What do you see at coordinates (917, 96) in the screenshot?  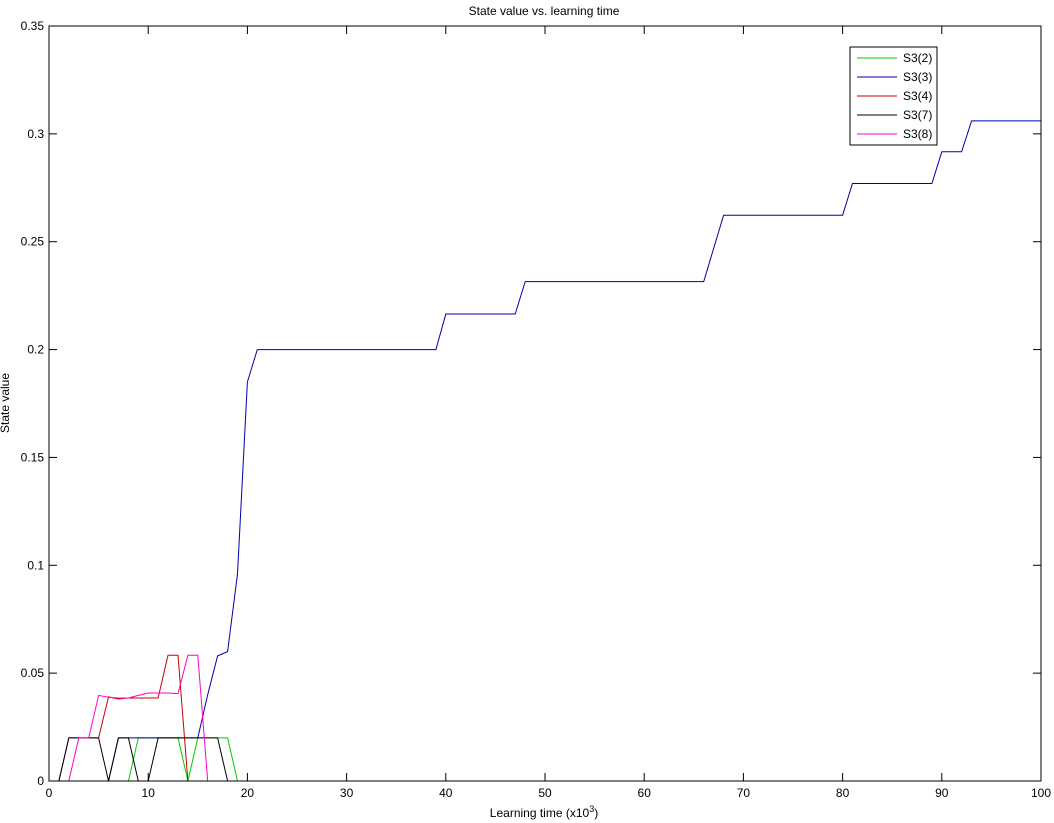 I see `legend-label: S3(4)` at bounding box center [917, 96].